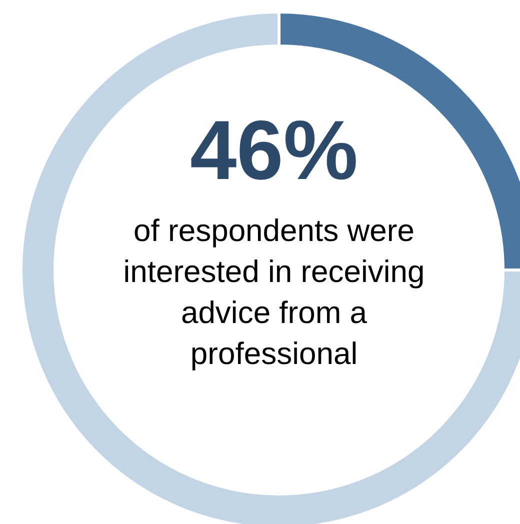  I want to click on text: 46%, so click(274, 150).